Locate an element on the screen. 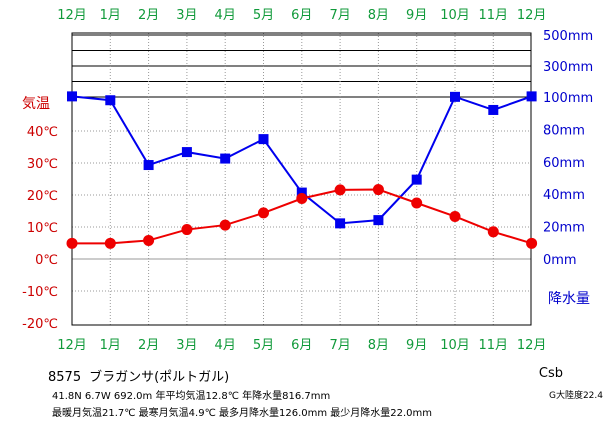 This screenshot has width=611, height=425. bottom-month-labels: 12月 1月 2月 3月 4月 5月 6月 7月 8月 9月 10月 11月 12月 is located at coordinates (301, 345).